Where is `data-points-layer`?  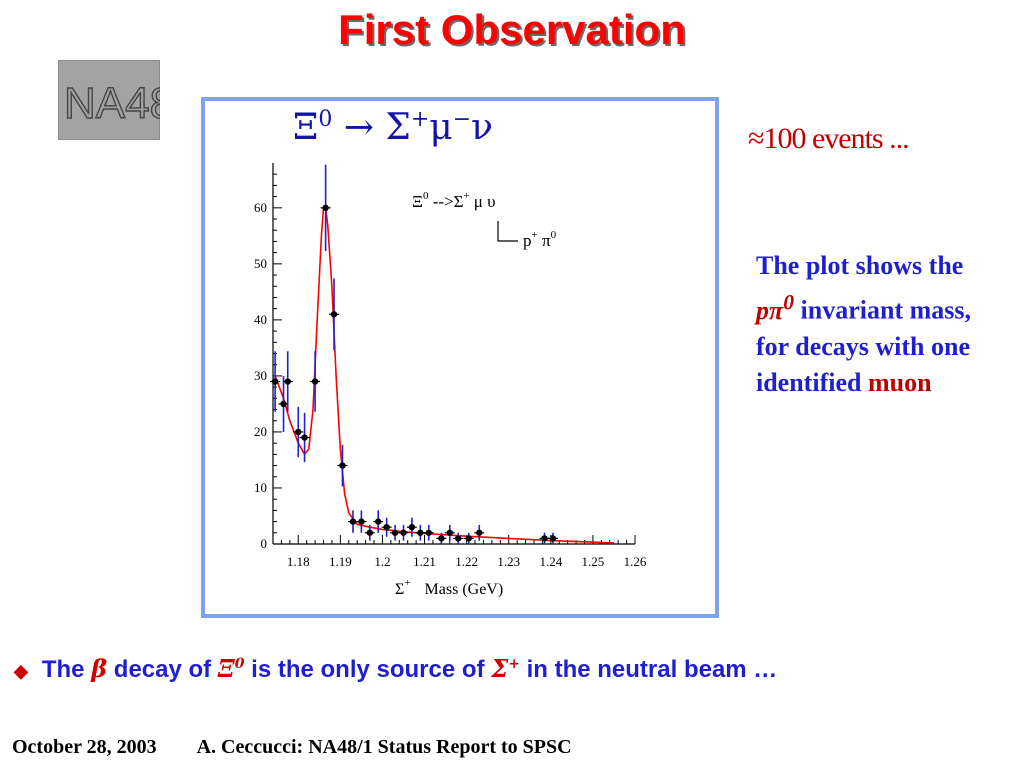
data-points-layer is located at coordinates (414, 354).